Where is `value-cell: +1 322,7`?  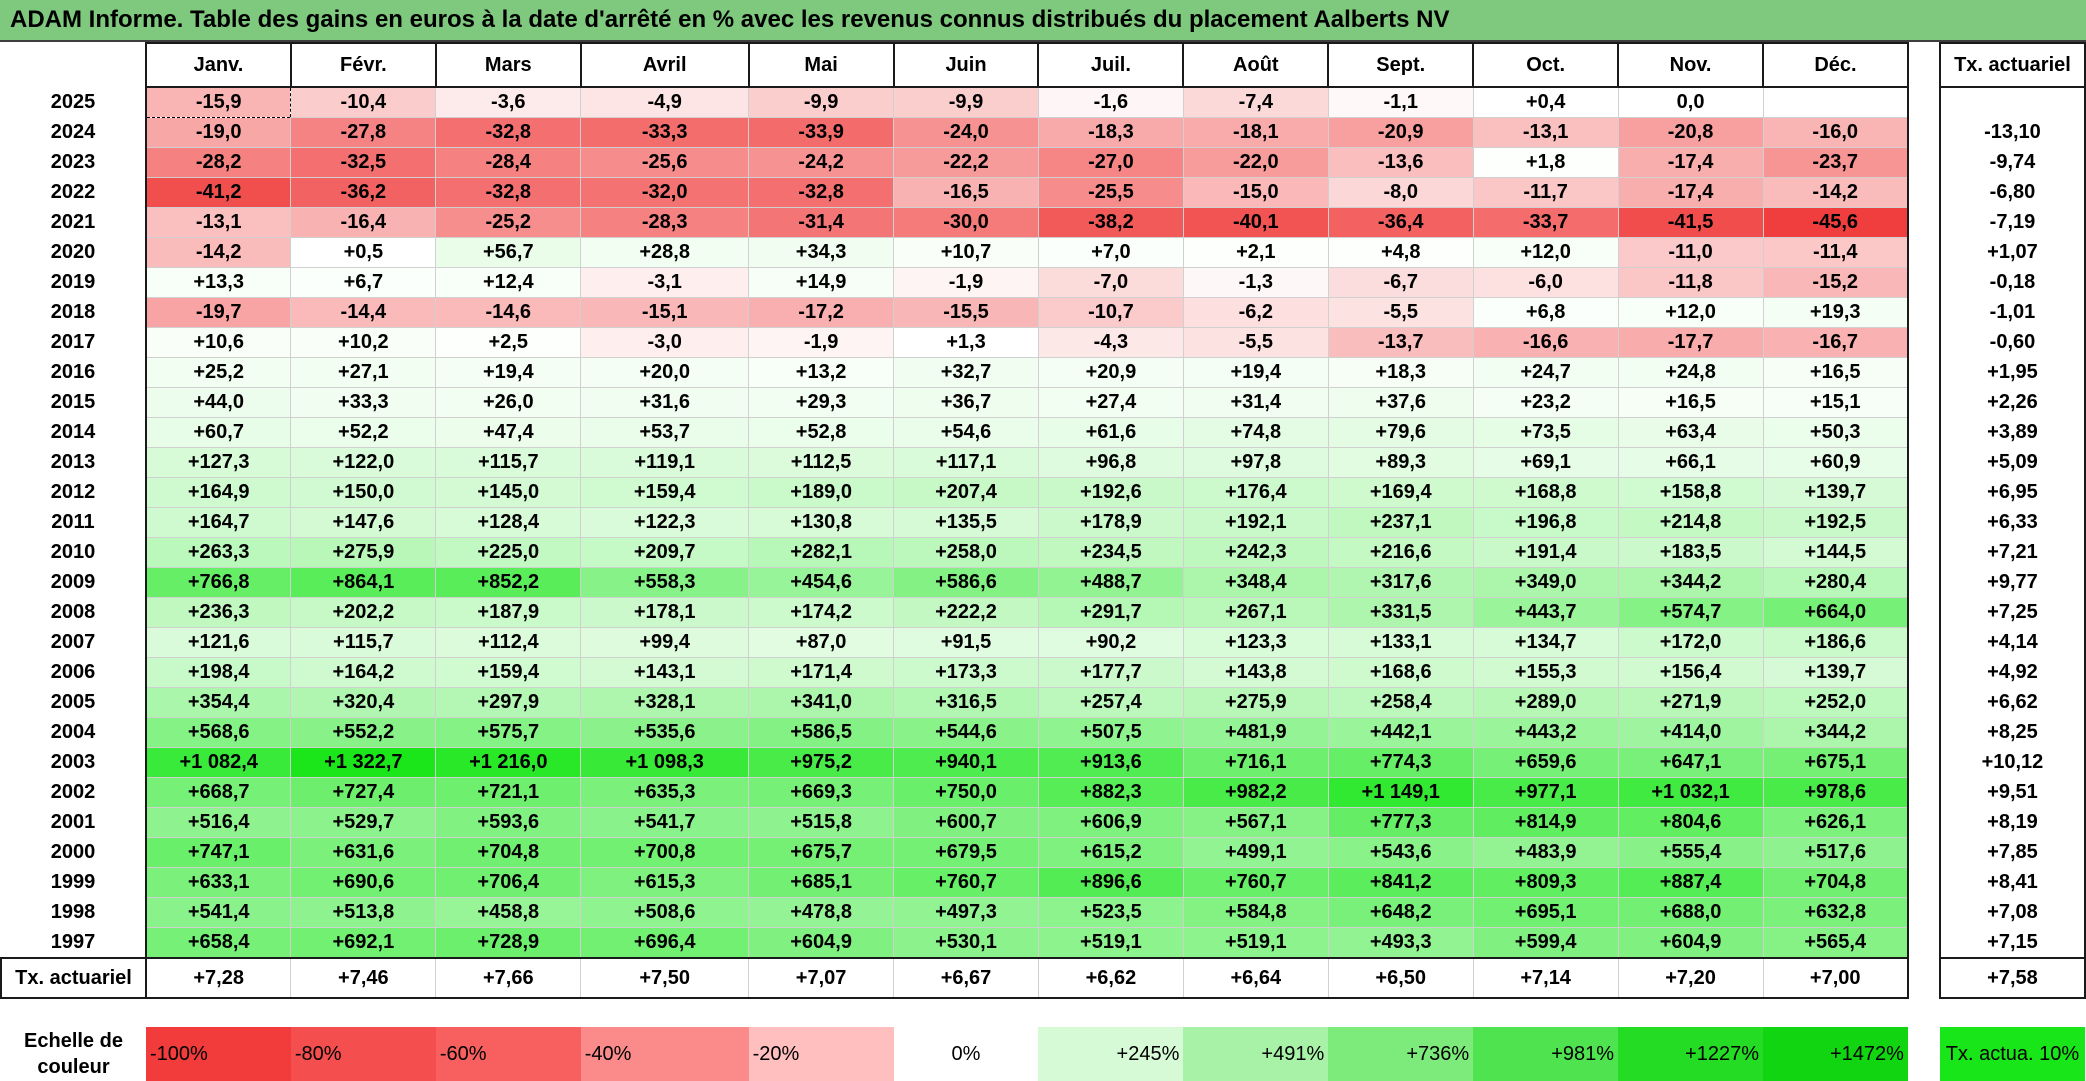 value-cell: +1 322,7 is located at coordinates (363, 762).